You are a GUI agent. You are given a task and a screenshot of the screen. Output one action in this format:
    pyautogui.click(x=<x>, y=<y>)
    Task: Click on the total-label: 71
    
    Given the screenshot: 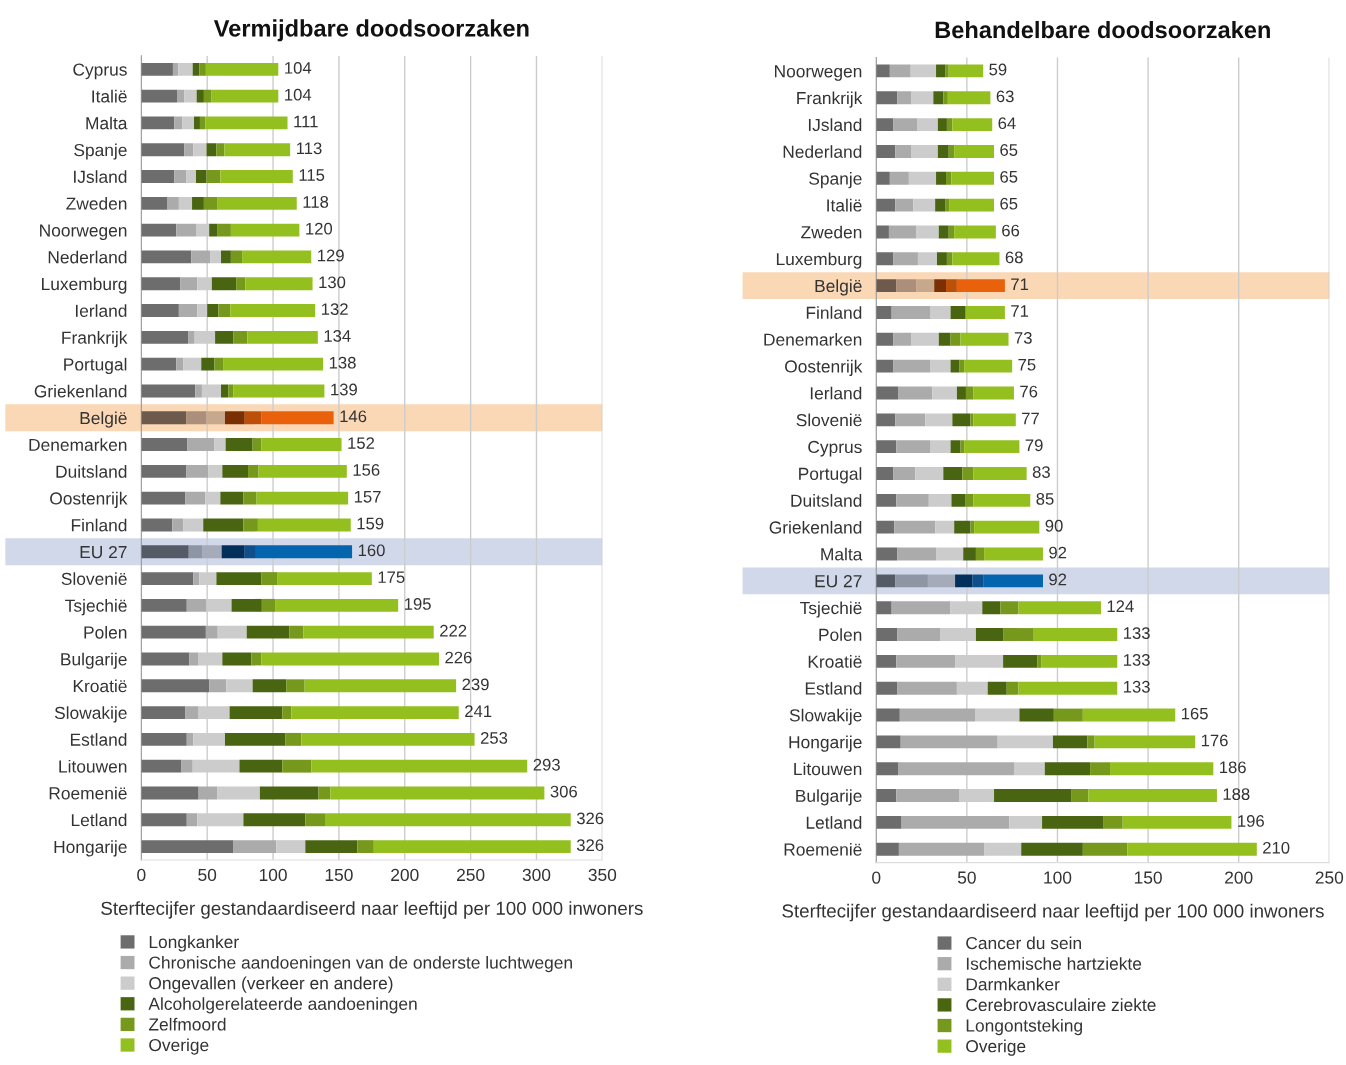 What is the action you would take?
    pyautogui.click(x=1020, y=284)
    